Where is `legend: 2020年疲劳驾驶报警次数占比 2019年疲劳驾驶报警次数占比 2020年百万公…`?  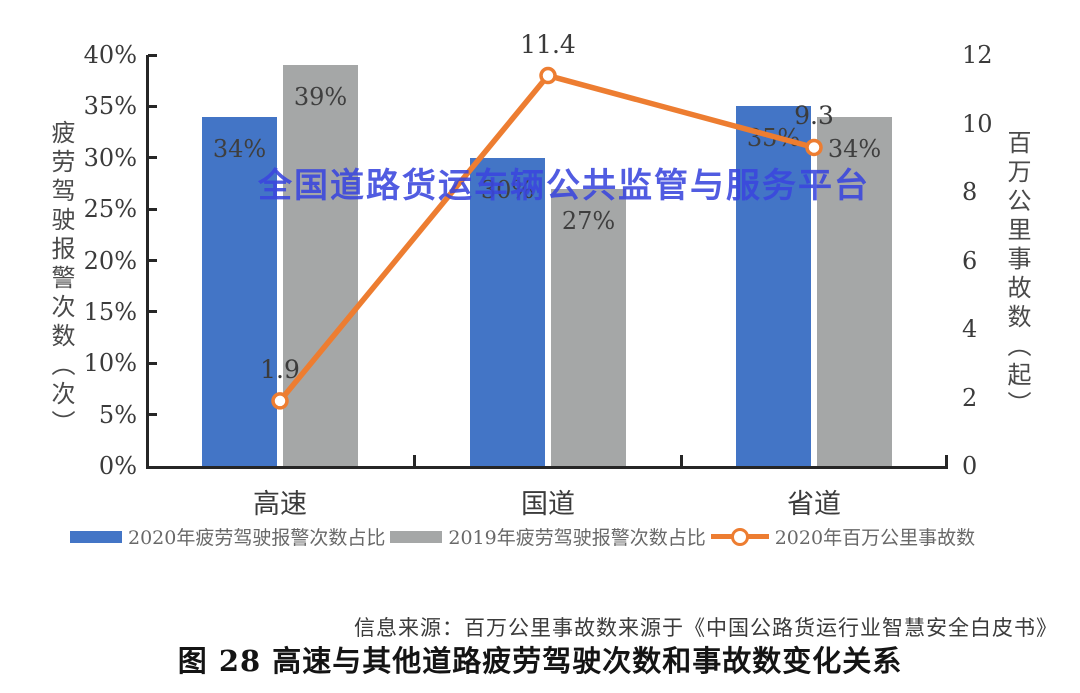 legend: 2020年疲劳驾驶报警次数占比 2019年疲劳驾驶报警次数占比 2020年百万公… is located at coordinates (522, 536).